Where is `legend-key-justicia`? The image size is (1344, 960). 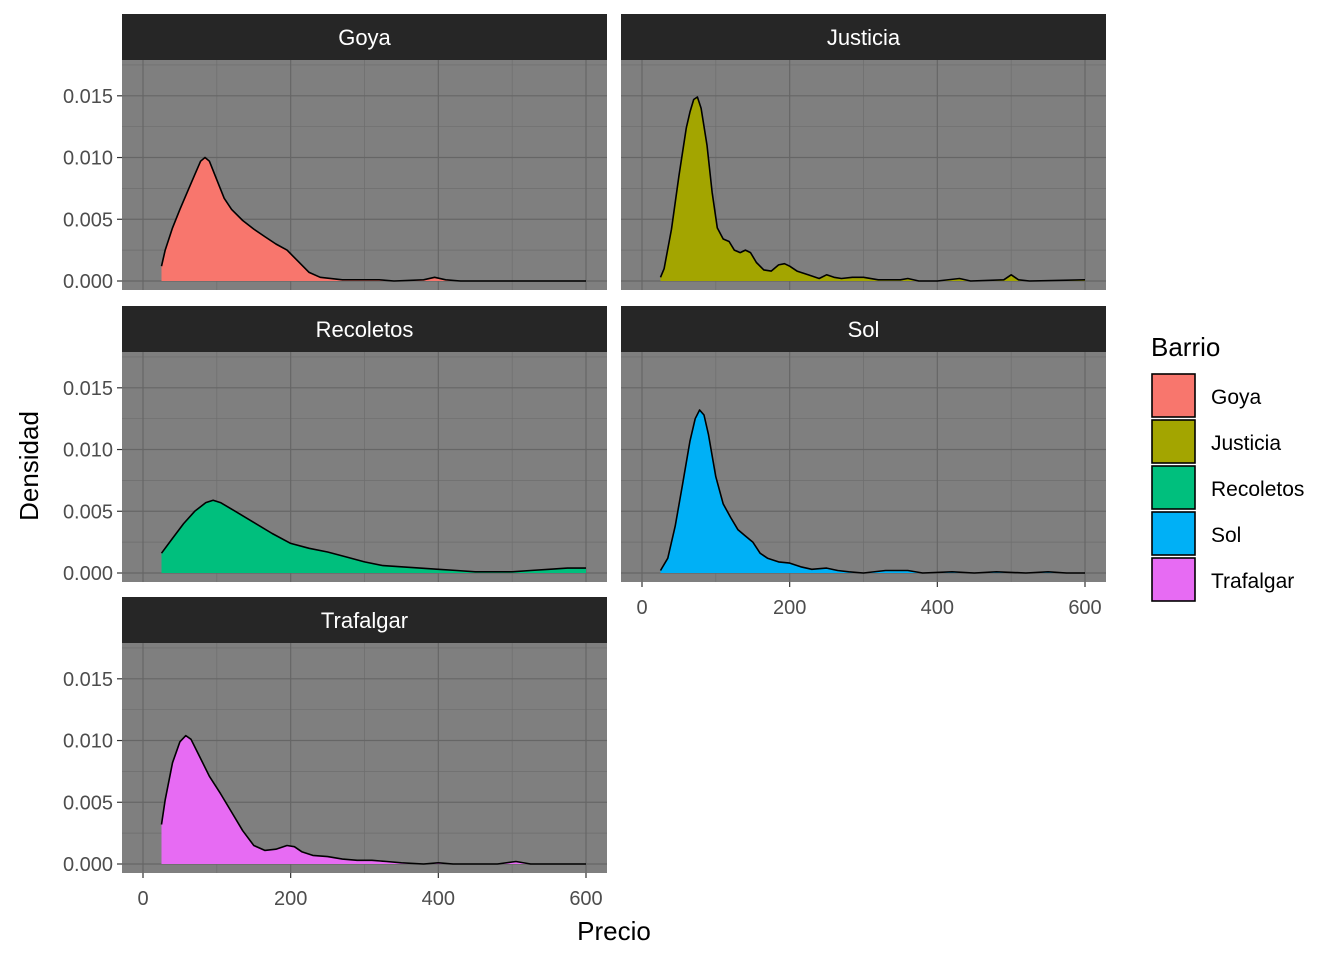
legend-key-justicia is located at coordinates (1173, 441).